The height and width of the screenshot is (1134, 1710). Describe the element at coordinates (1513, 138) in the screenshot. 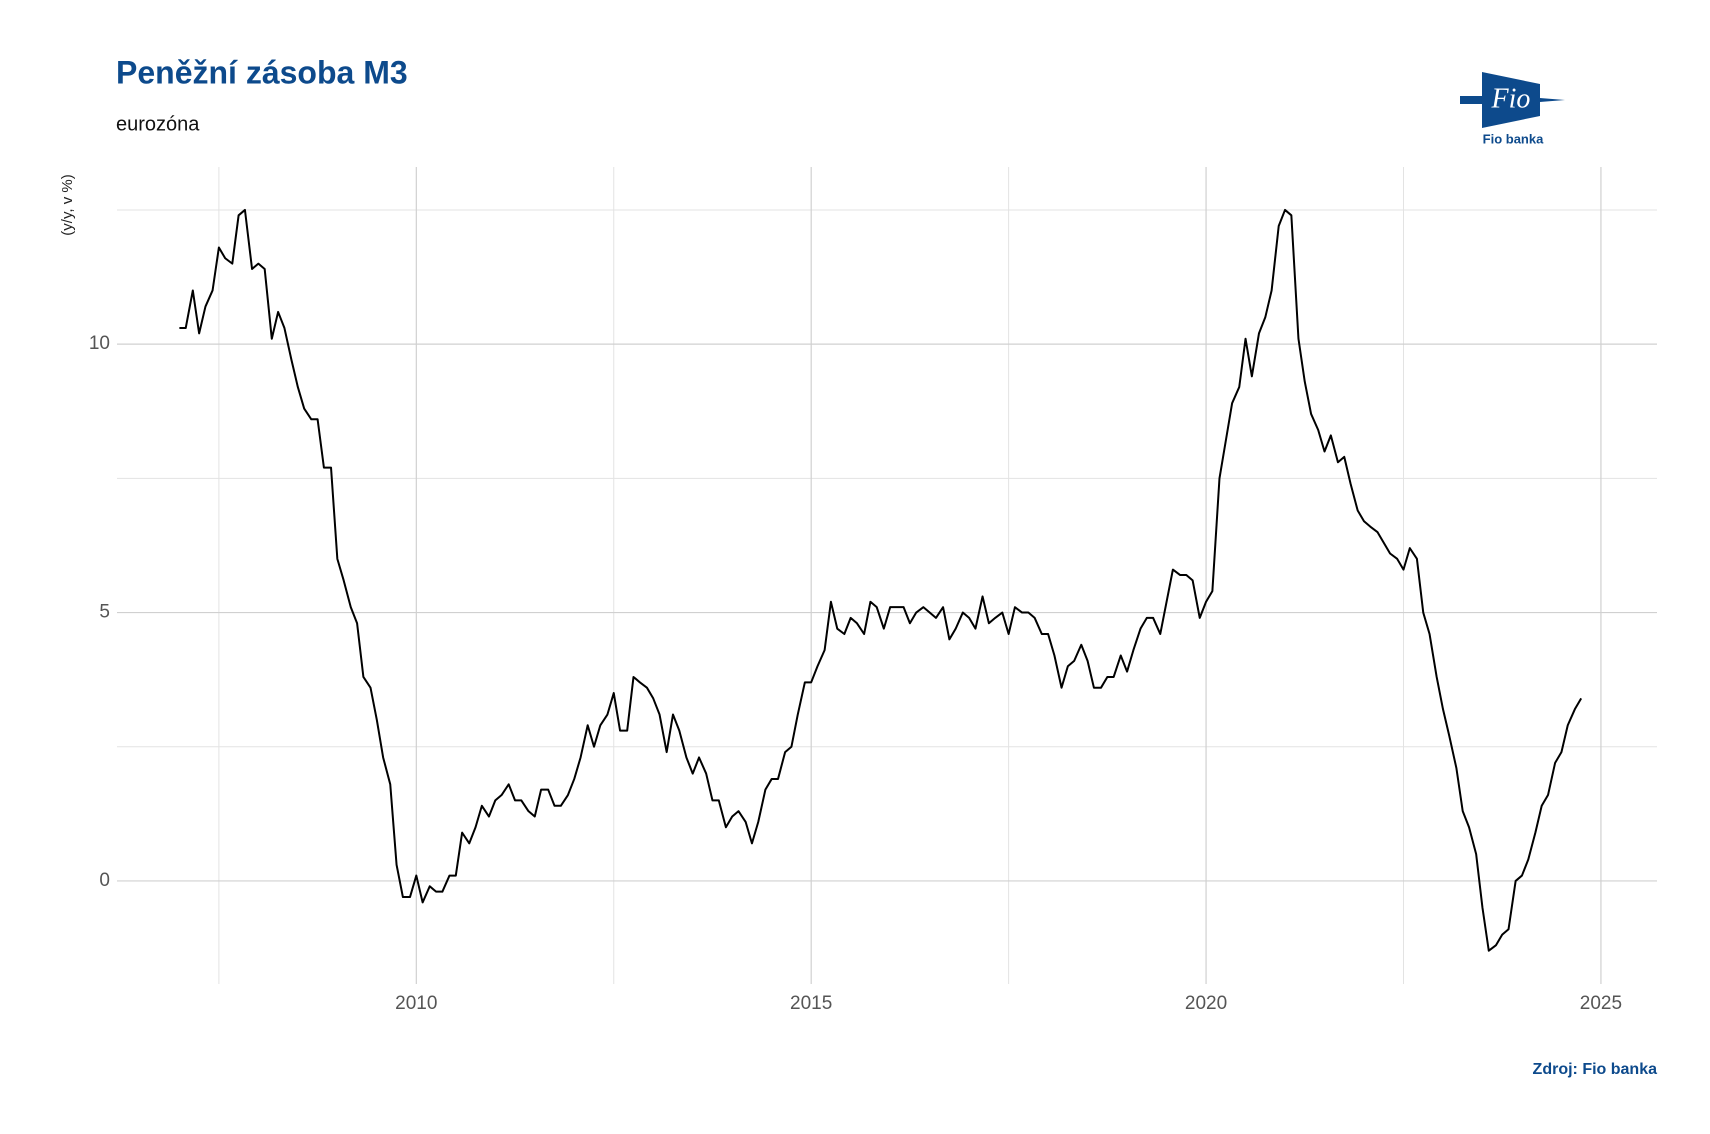

I see `logo-caption: Fio banka` at that location.